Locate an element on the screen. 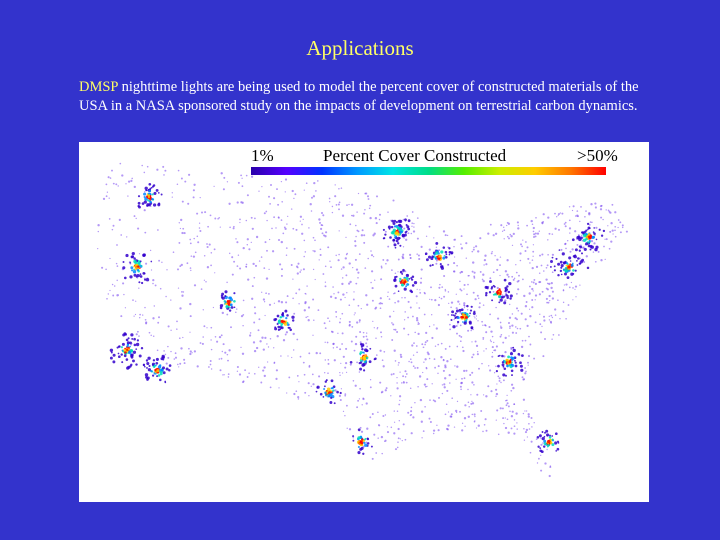 This screenshot has width=720, height=540. slide-title: Applications is located at coordinates (360, 48).